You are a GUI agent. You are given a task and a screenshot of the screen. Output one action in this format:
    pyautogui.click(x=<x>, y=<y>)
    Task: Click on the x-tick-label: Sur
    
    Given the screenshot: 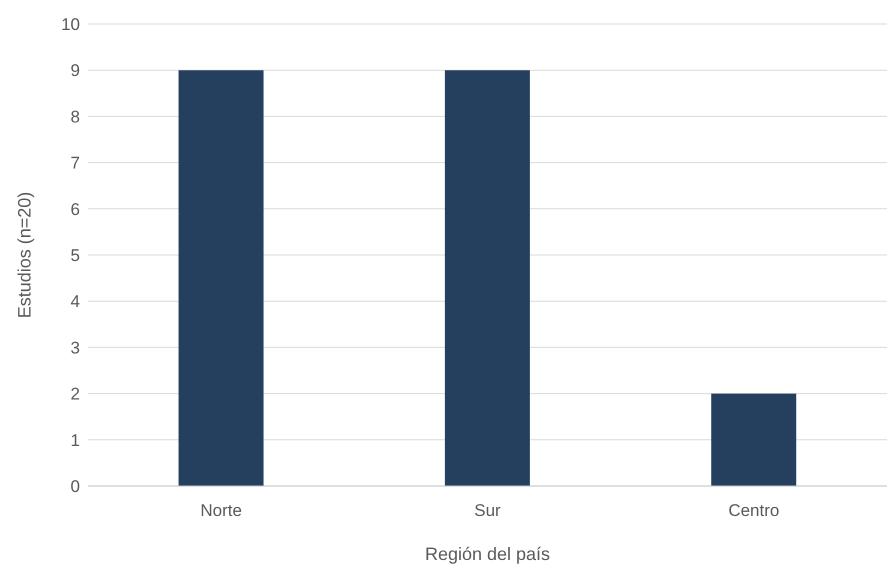 What is the action you would take?
    pyautogui.click(x=488, y=510)
    